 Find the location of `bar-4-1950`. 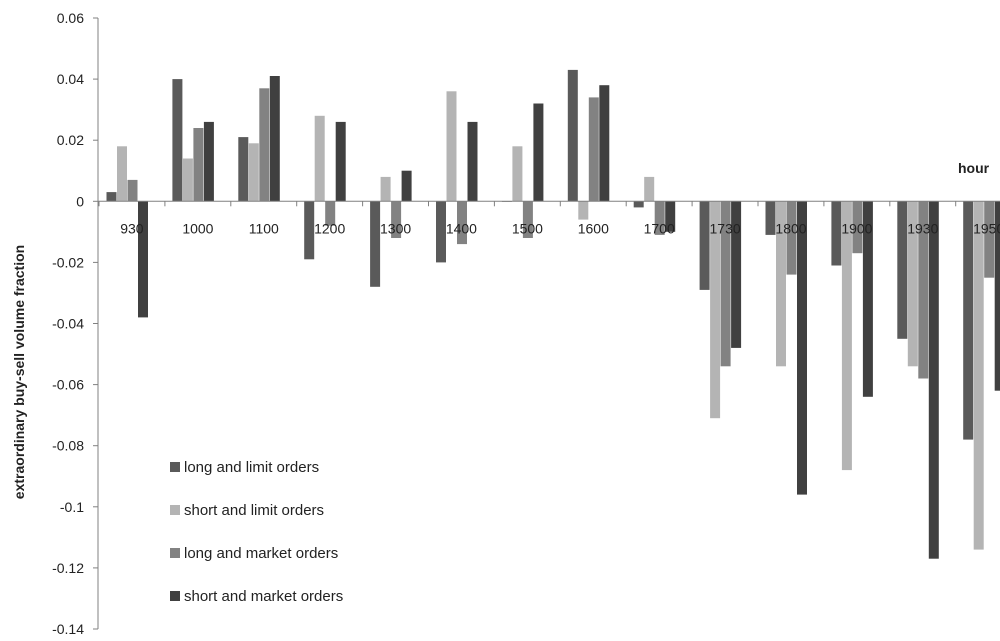

bar-4-1950 is located at coordinates (997, 296).